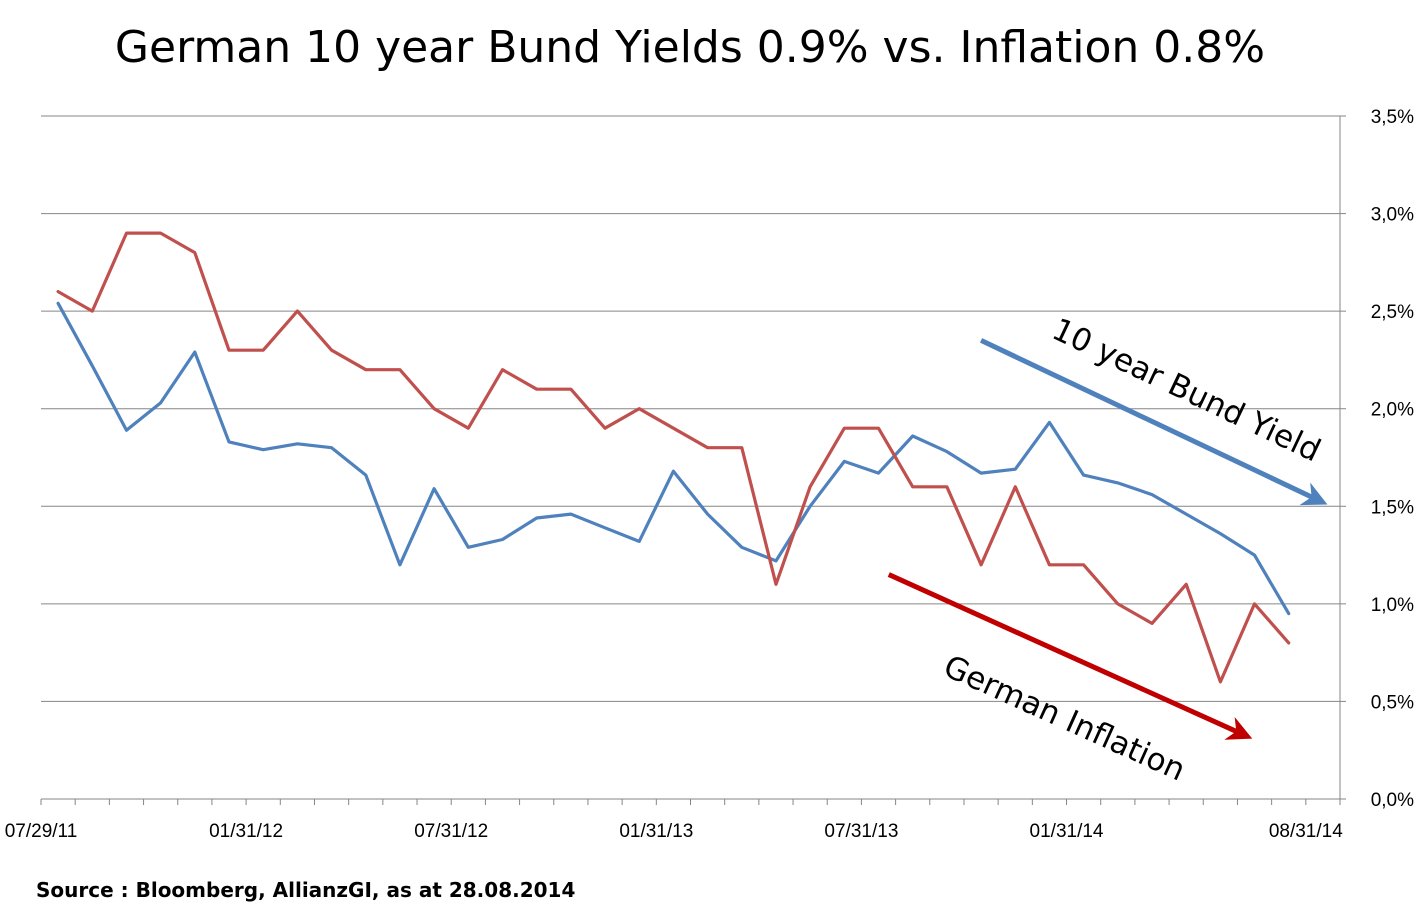 The height and width of the screenshot is (922, 1418). I want to click on y-tick-label: 3,0%, so click(1392, 215).